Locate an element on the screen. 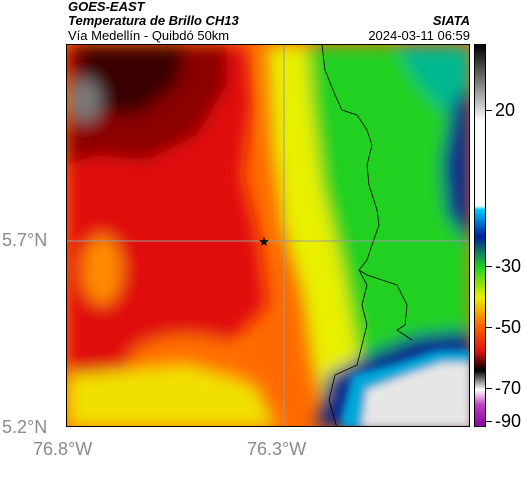 This screenshot has height=491, width=526. colorbar-label-minus70: -70 is located at coordinates (508, 388).